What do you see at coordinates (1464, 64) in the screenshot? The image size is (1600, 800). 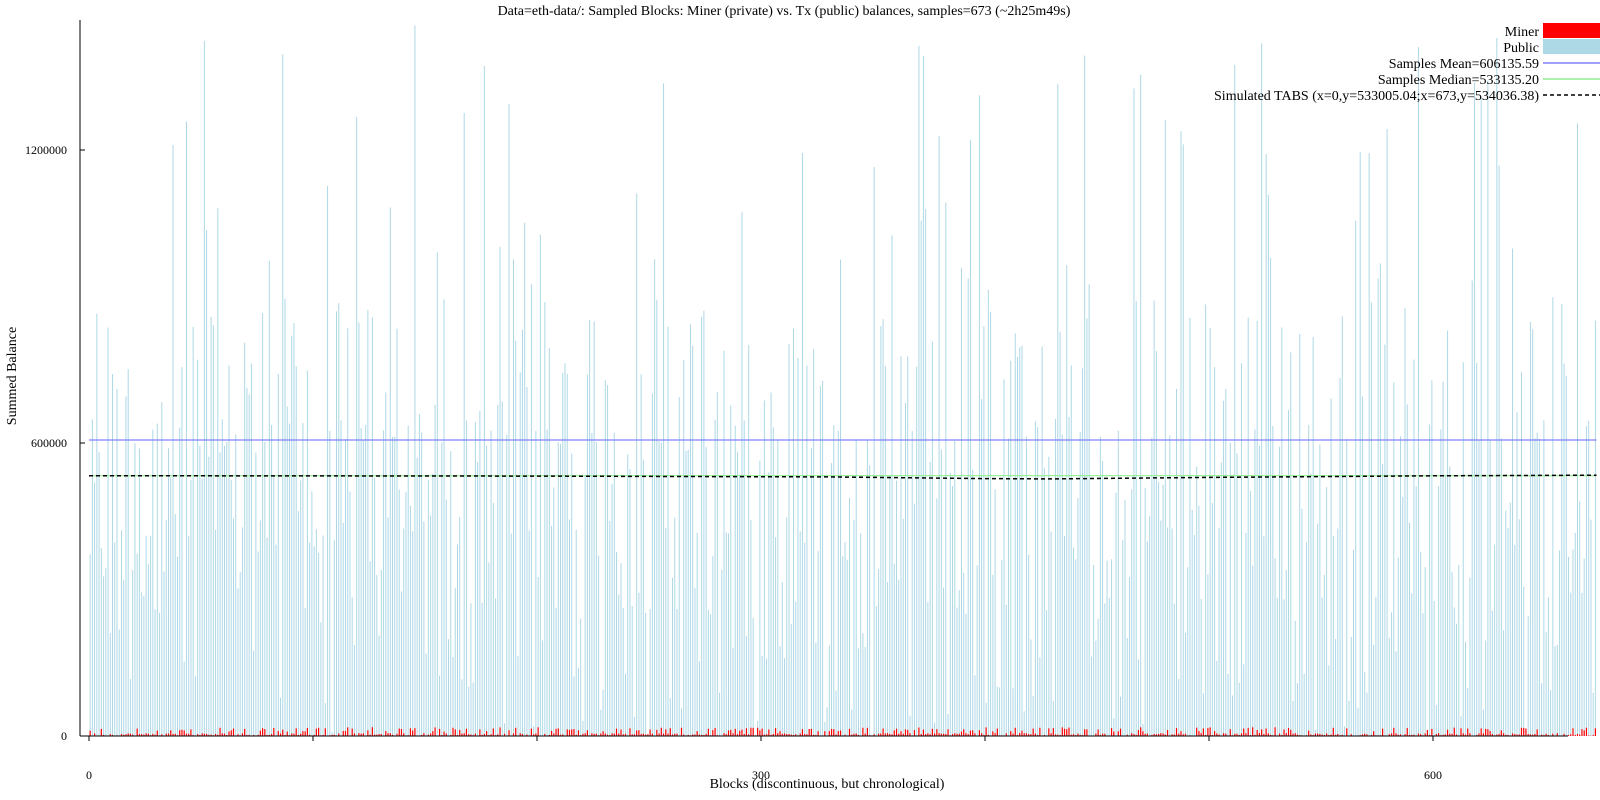 I see `legend-label: Samples Mean=606135.59` at bounding box center [1464, 64].